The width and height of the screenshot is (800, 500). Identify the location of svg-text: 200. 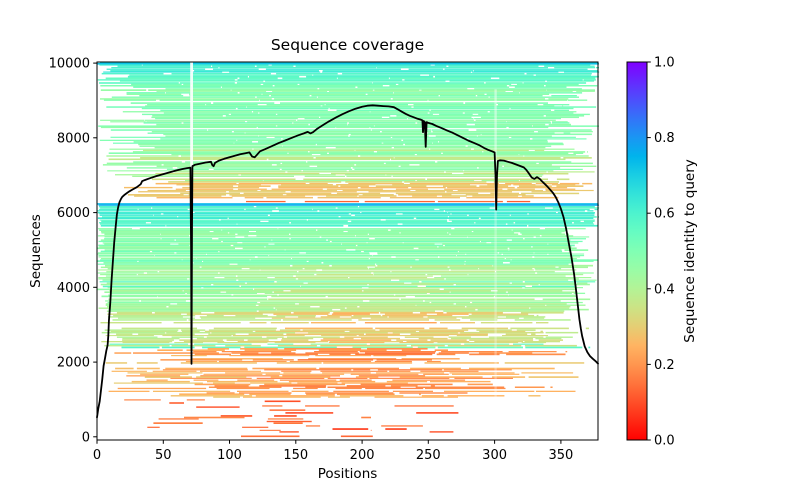
(362, 455).